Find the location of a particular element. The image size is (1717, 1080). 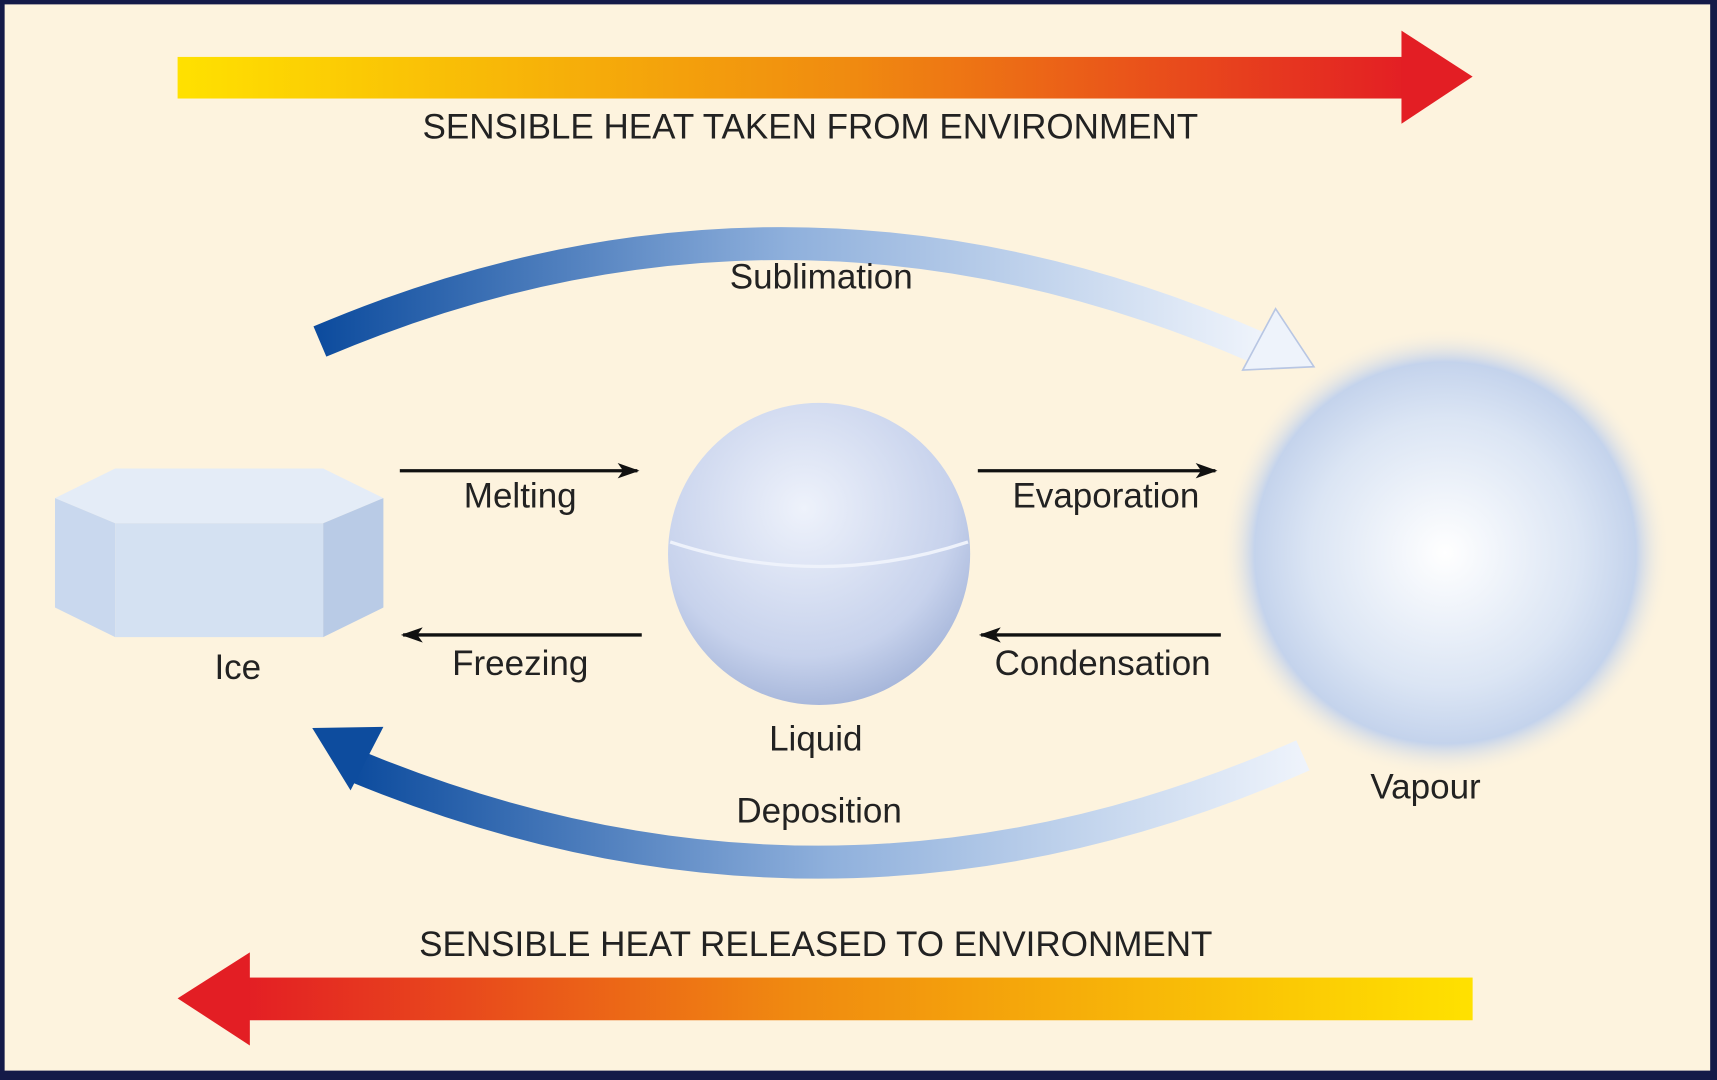

sphere-highlight is located at coordinates (819, 554).